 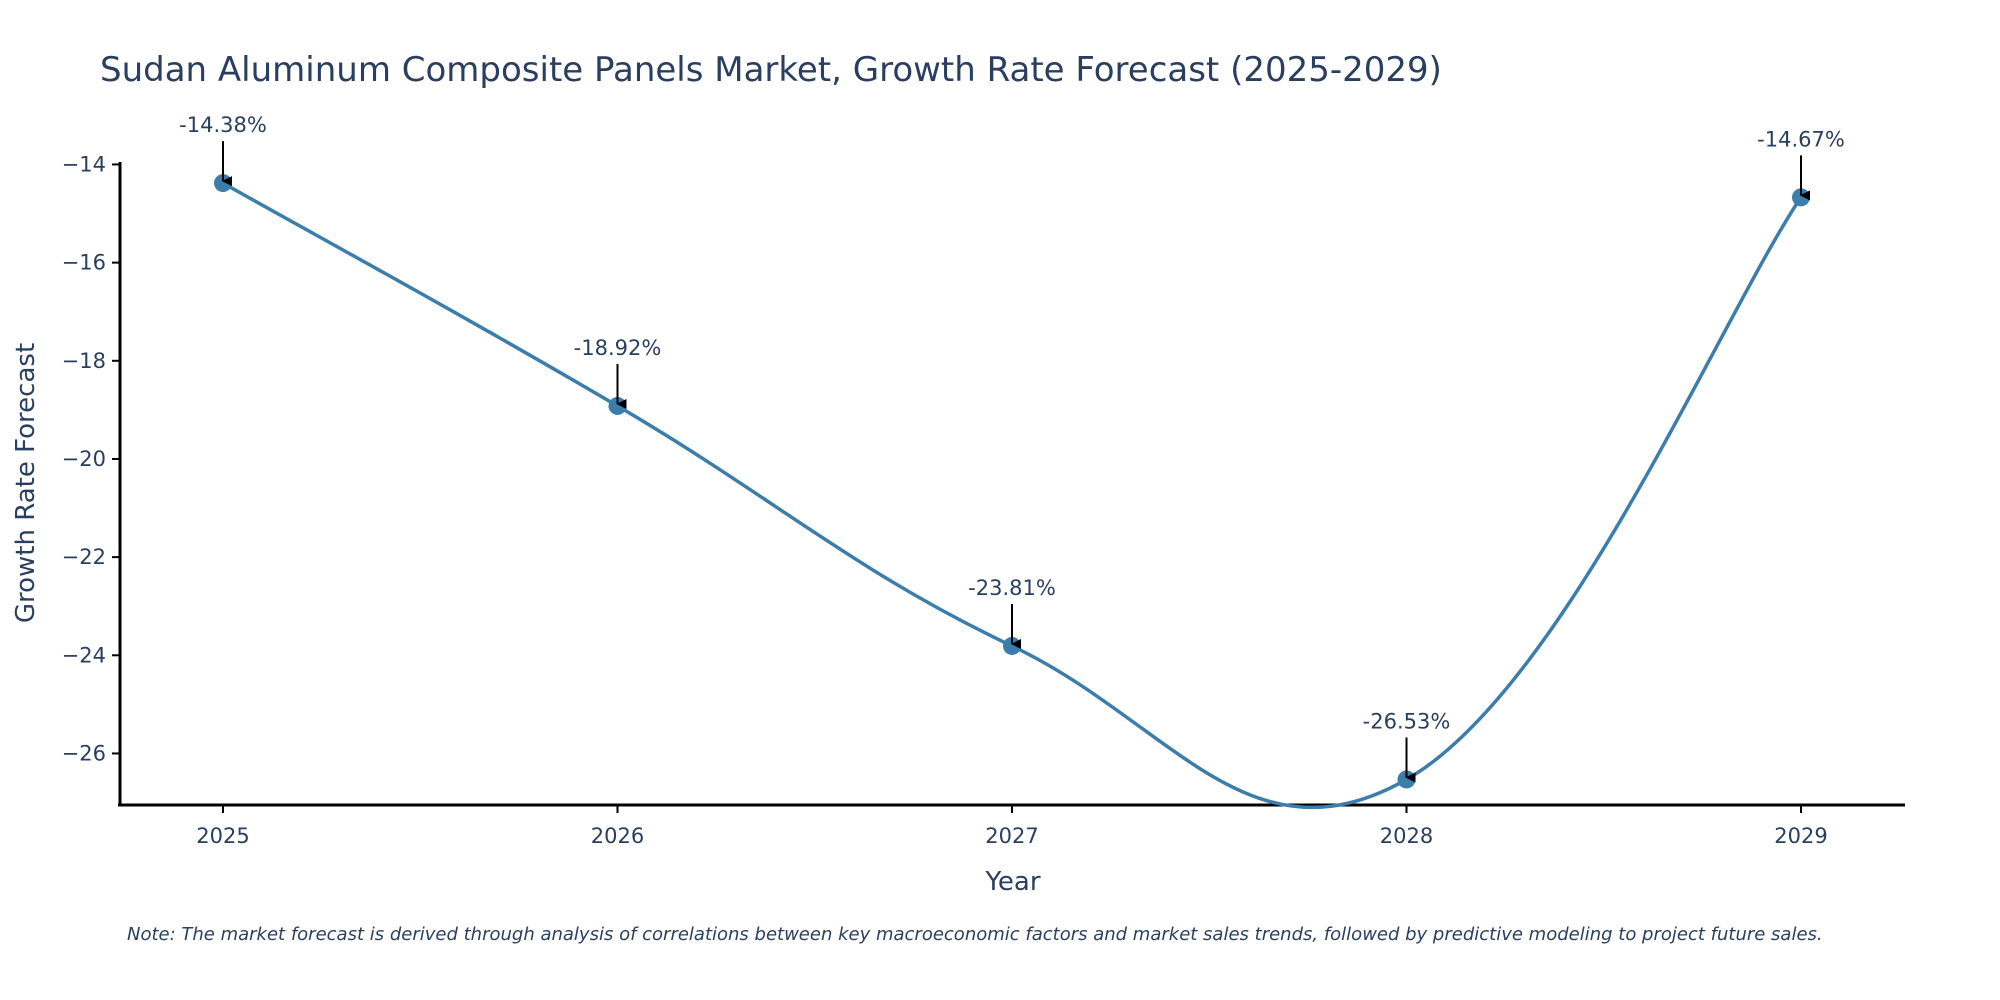 What do you see at coordinates (1407, 721) in the screenshot?
I see `data-label: -26.53%` at bounding box center [1407, 721].